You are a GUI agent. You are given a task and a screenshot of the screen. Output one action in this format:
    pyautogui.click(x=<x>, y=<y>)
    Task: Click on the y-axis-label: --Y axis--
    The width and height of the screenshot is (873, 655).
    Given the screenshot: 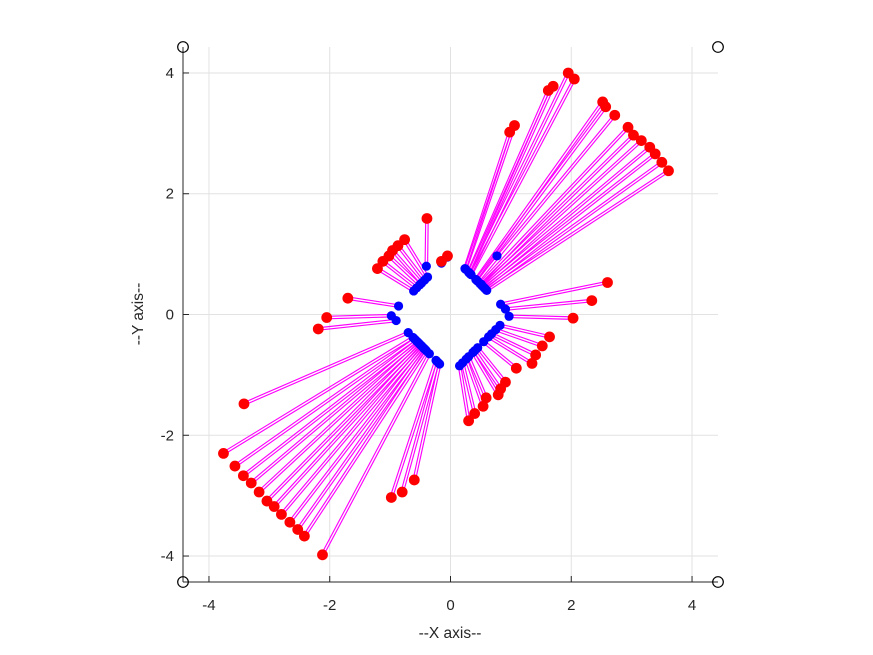 What is the action you would take?
    pyautogui.click(x=138, y=314)
    